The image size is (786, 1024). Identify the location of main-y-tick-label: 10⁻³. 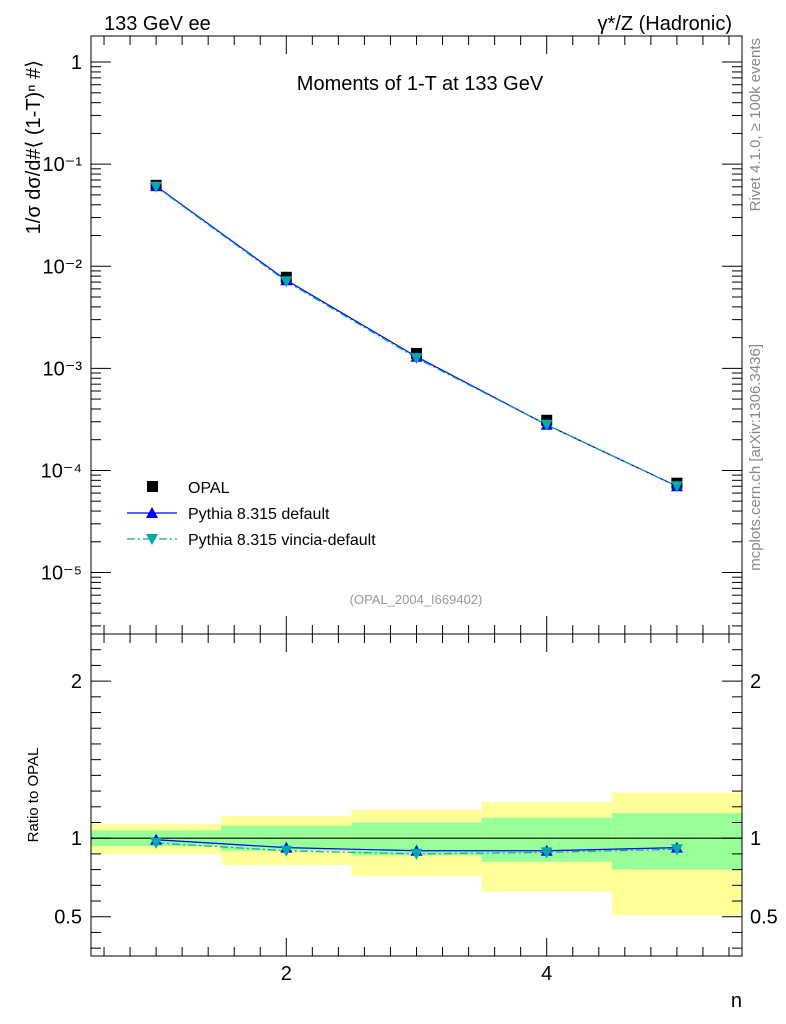
(63, 369).